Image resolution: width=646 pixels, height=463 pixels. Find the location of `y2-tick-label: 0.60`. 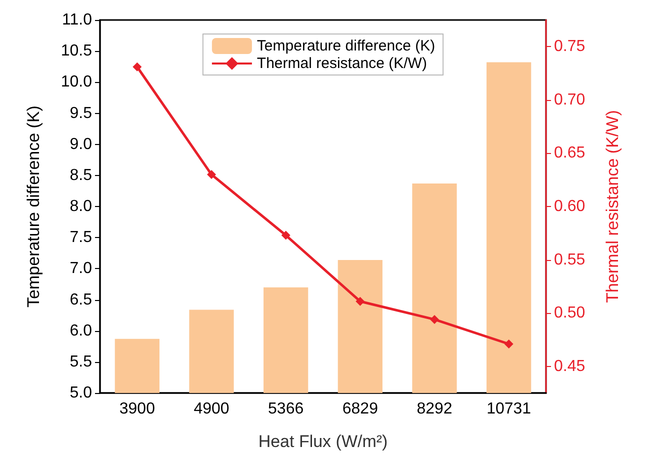

y2-tick-label: 0.60 is located at coordinates (570, 206).